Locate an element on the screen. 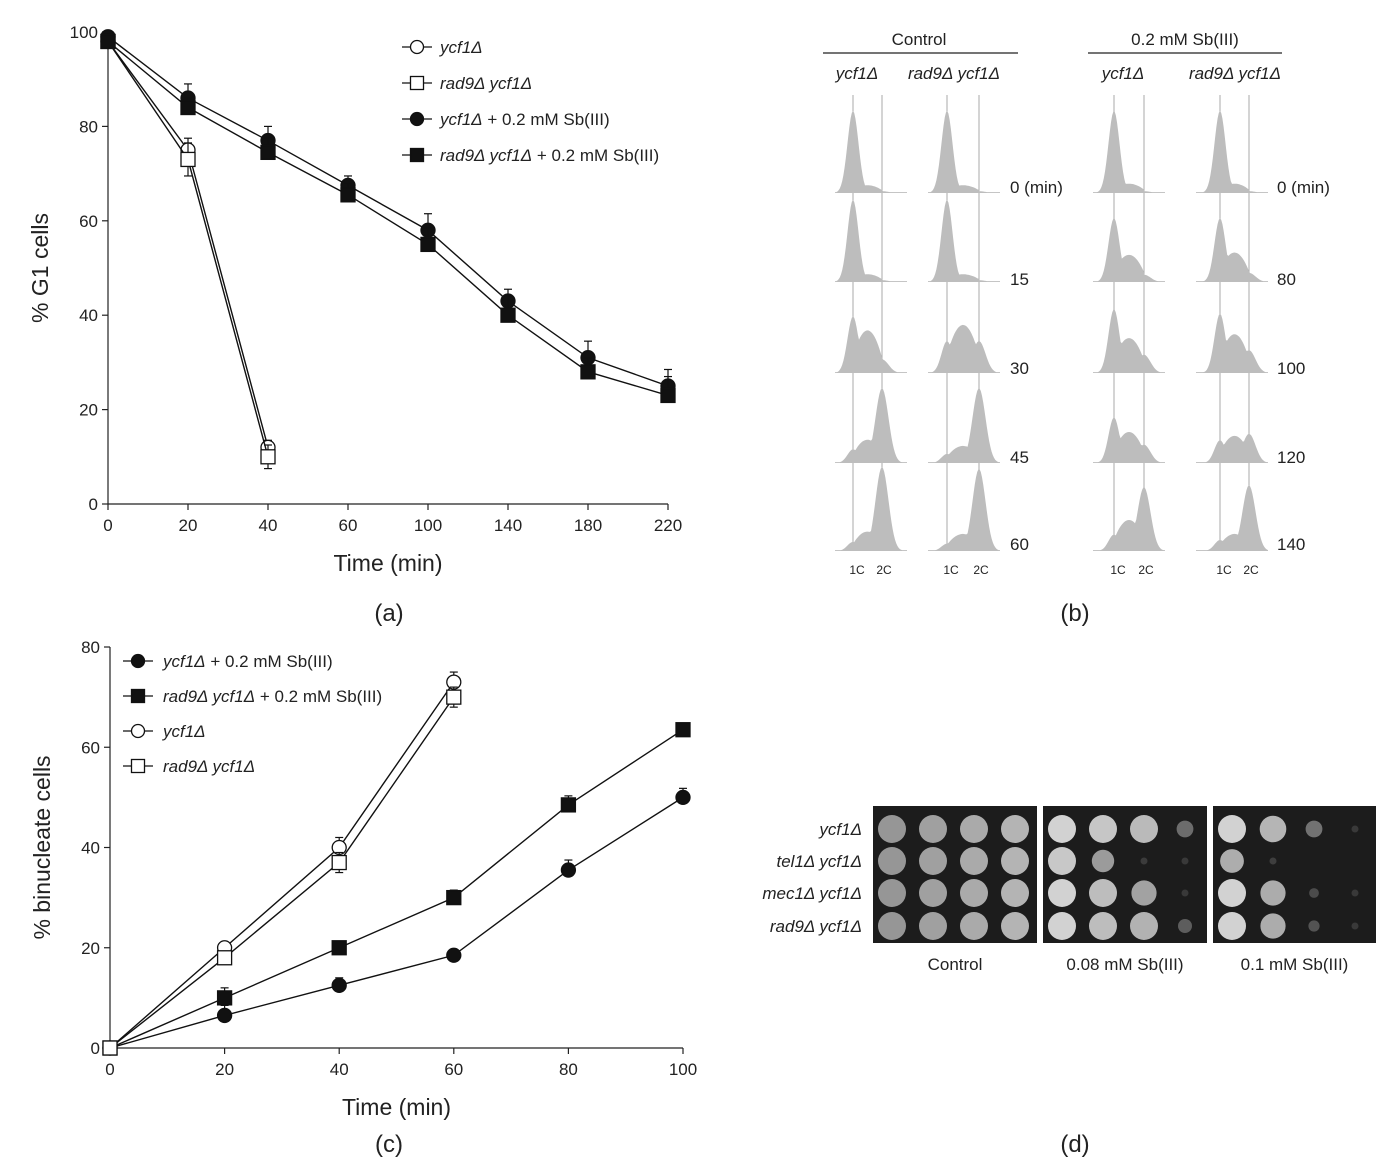  time-label-control: 15 is located at coordinates (1019, 279).